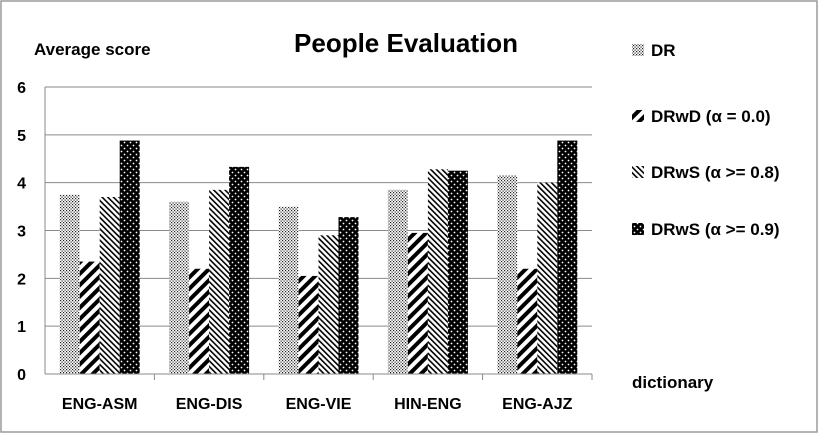 Image resolution: width=818 pixels, height=433 pixels. Describe the element at coordinates (92, 49) in the screenshot. I see `y-axis-label: Average score` at that location.